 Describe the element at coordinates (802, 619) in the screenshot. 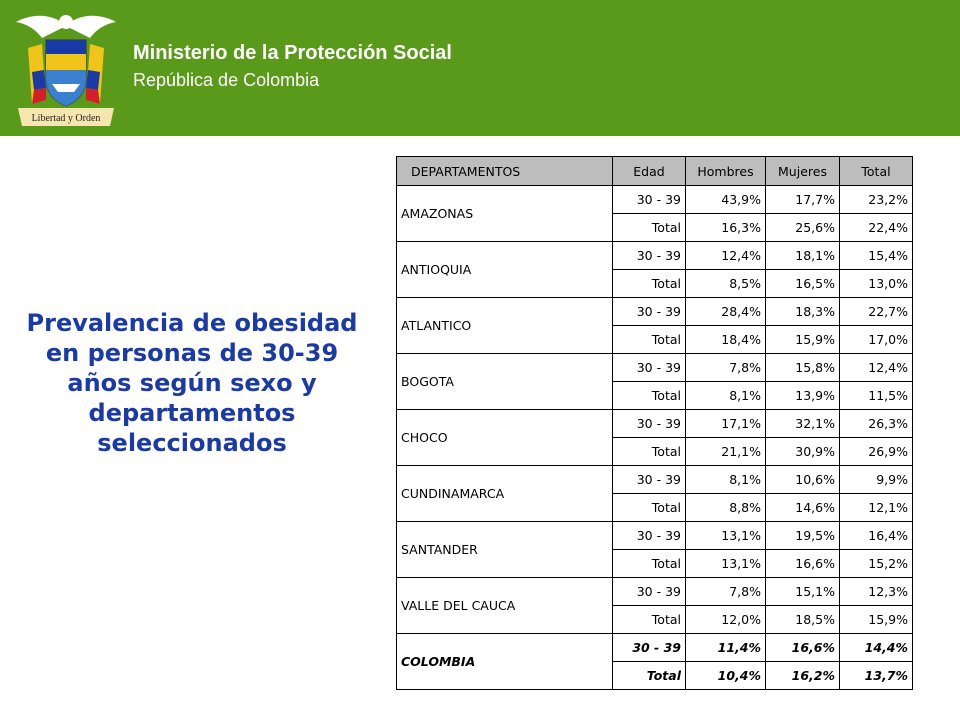

I see `mujeres-cell: 18,5%` at that location.